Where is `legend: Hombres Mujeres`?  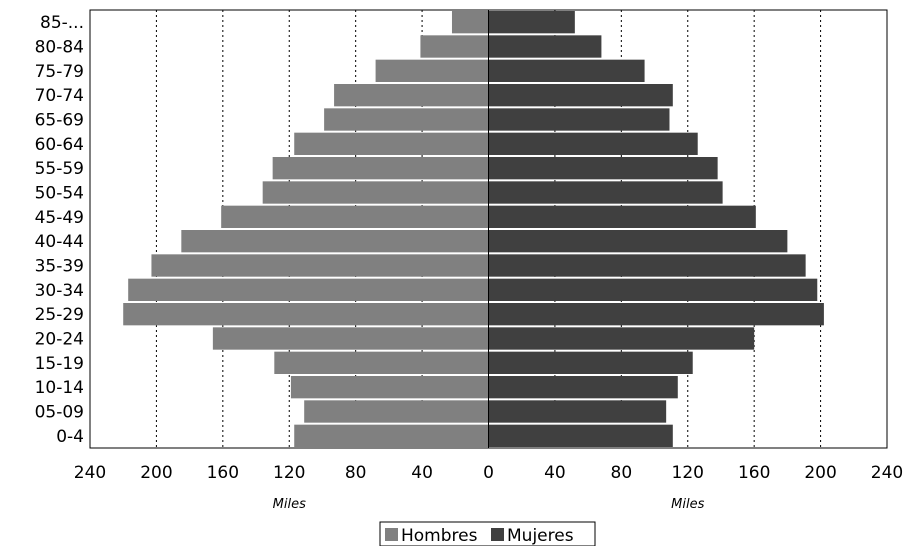 legend: Hombres Mujeres is located at coordinates (487, 533).